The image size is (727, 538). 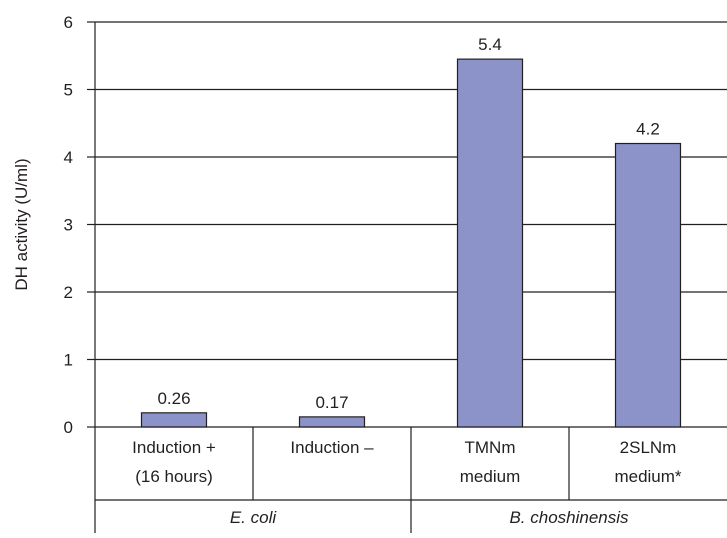 I want to click on category-label: medium, so click(x=490, y=476).